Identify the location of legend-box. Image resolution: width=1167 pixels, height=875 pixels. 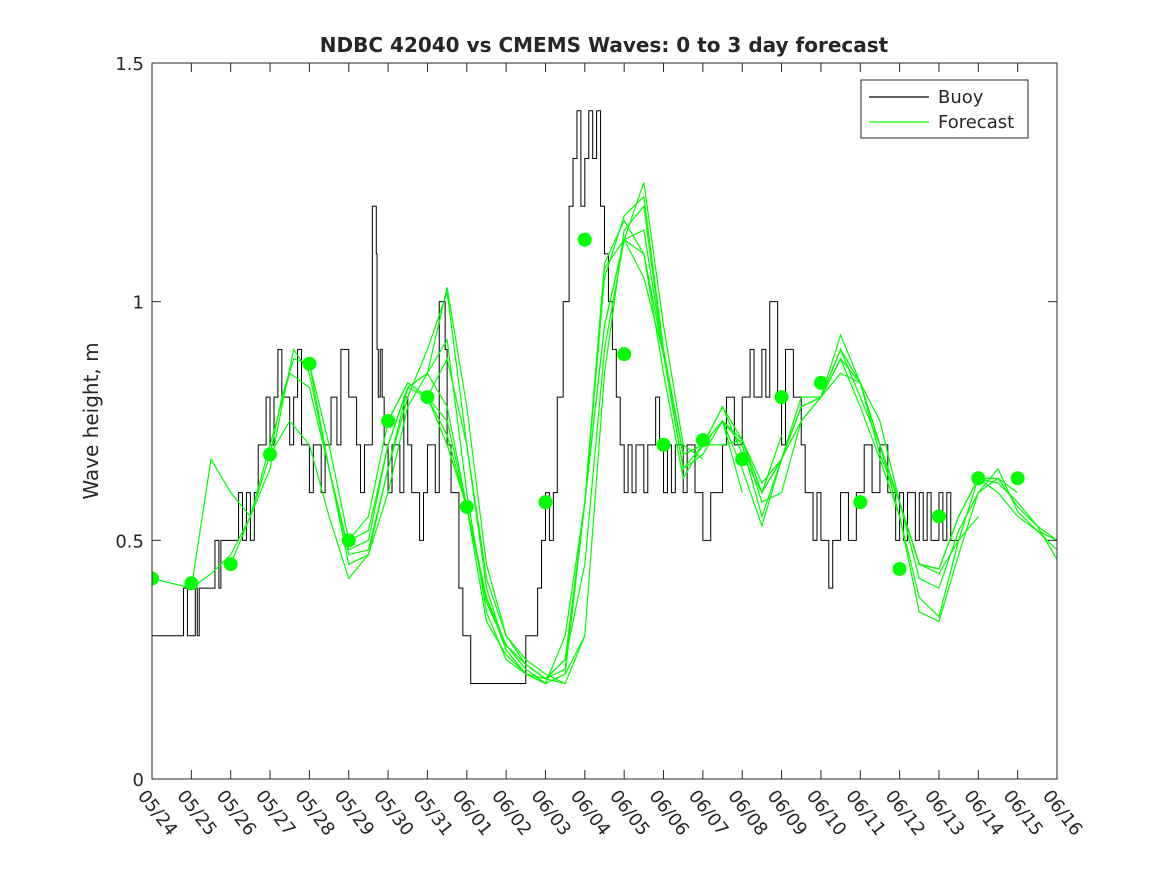
(944, 109).